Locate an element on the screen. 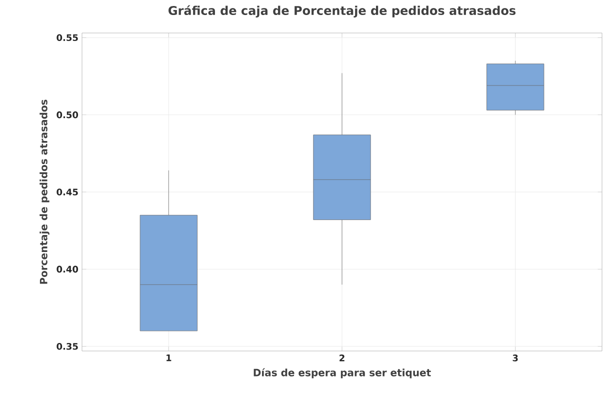 Image resolution: width=615 pixels, height=404 pixels. y-tick-label: 0.55 is located at coordinates (67, 38).